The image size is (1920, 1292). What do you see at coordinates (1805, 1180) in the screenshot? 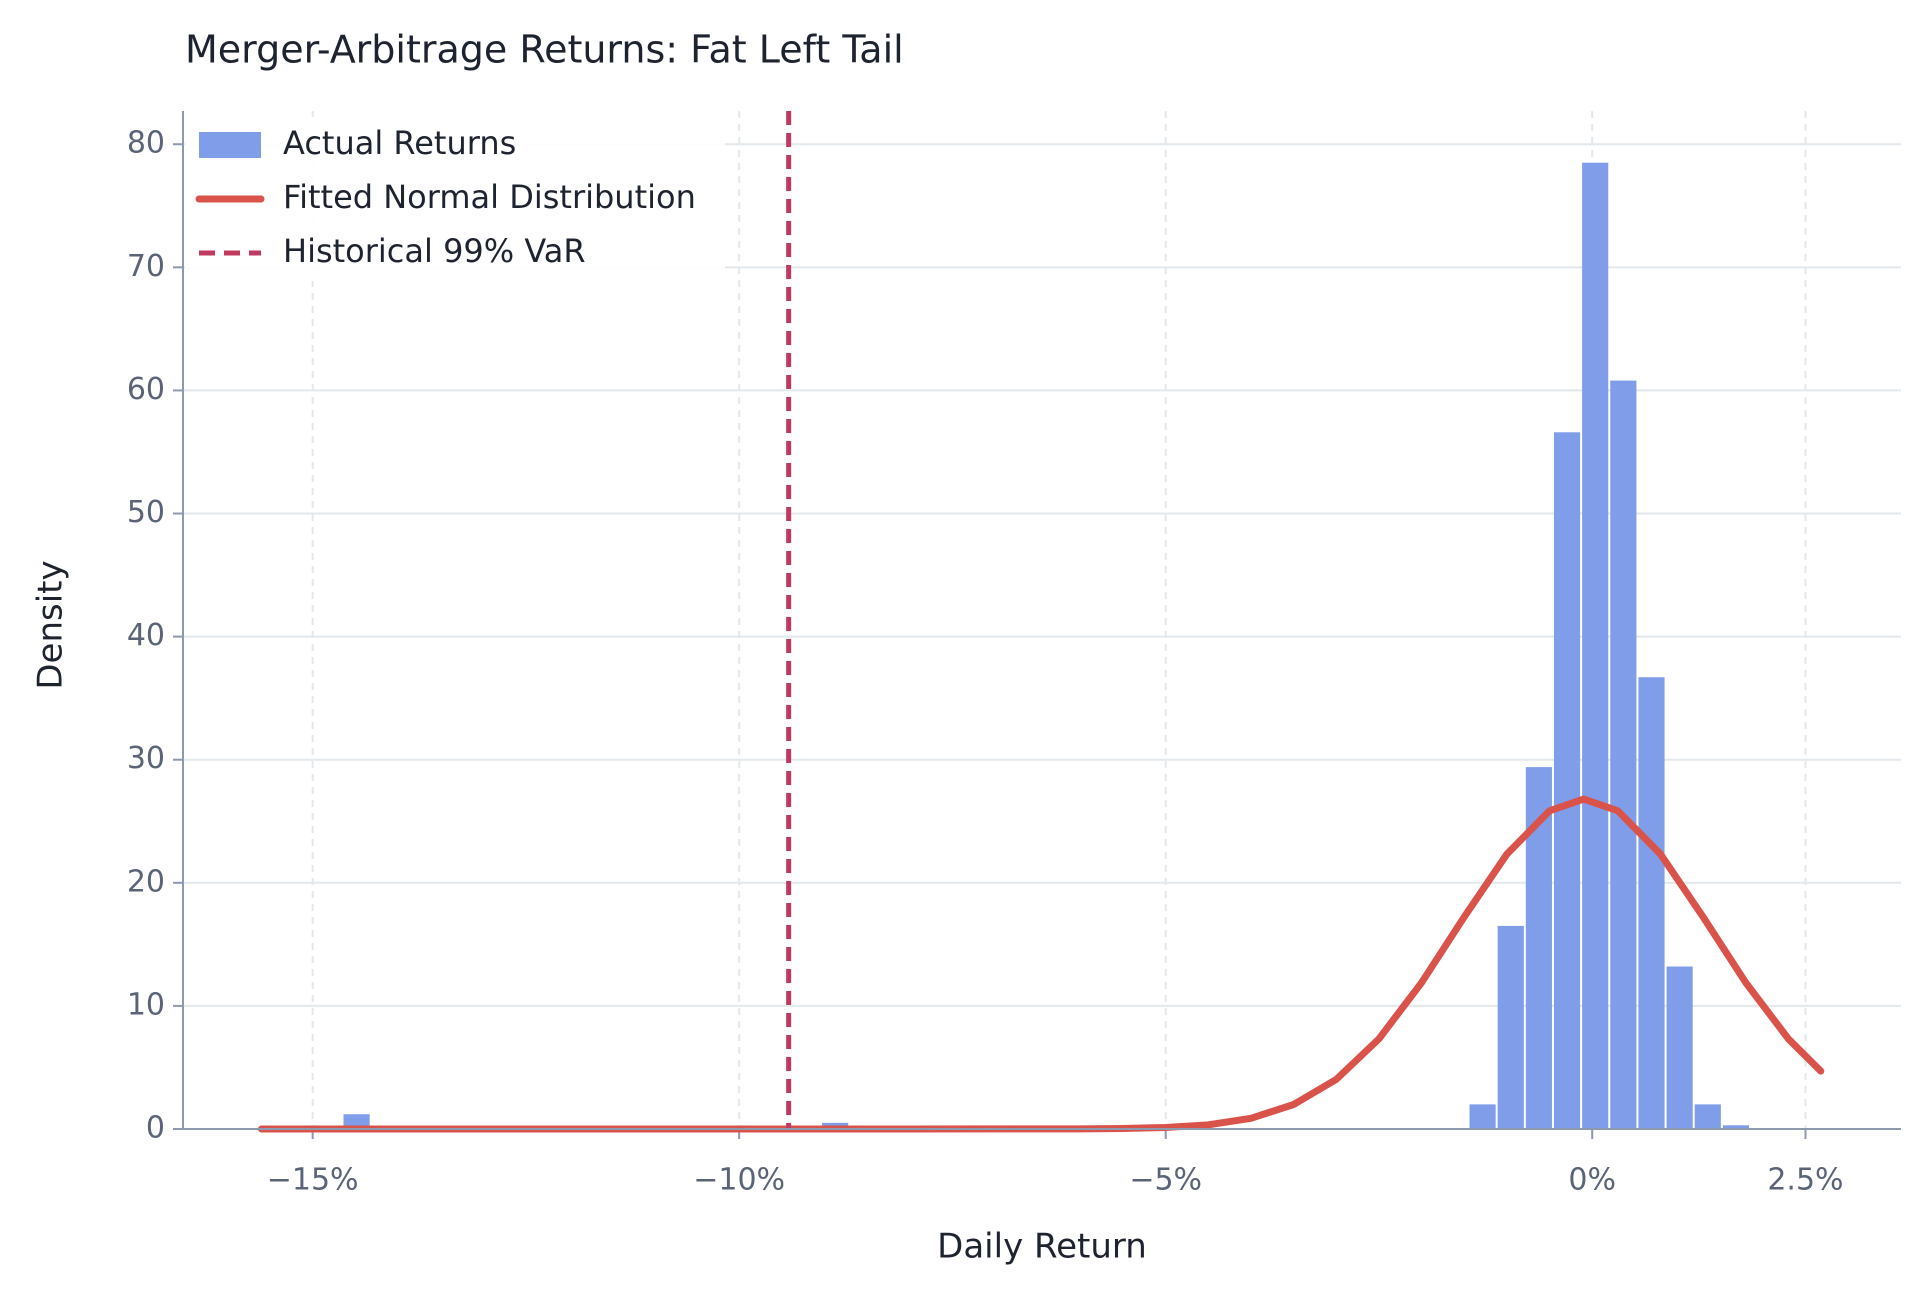
I see `x-tick-label: 2.5%` at bounding box center [1805, 1180].